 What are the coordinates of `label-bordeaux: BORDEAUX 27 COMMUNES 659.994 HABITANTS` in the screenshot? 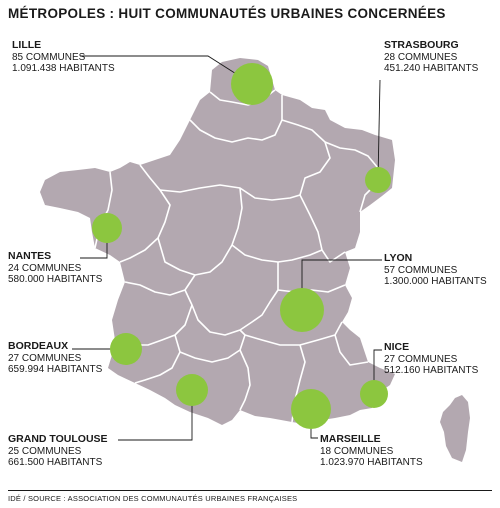 It's located at (55, 358).